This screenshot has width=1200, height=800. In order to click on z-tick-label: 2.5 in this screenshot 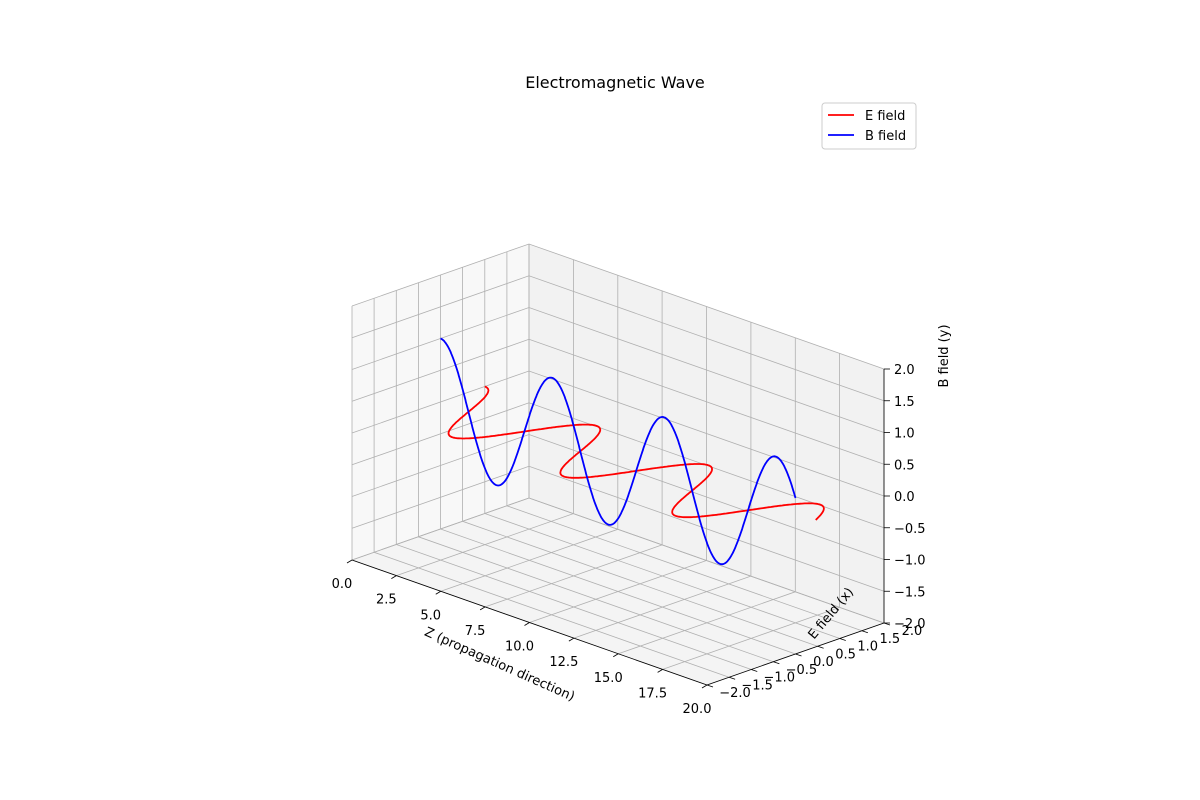, I will do `click(386, 600)`.